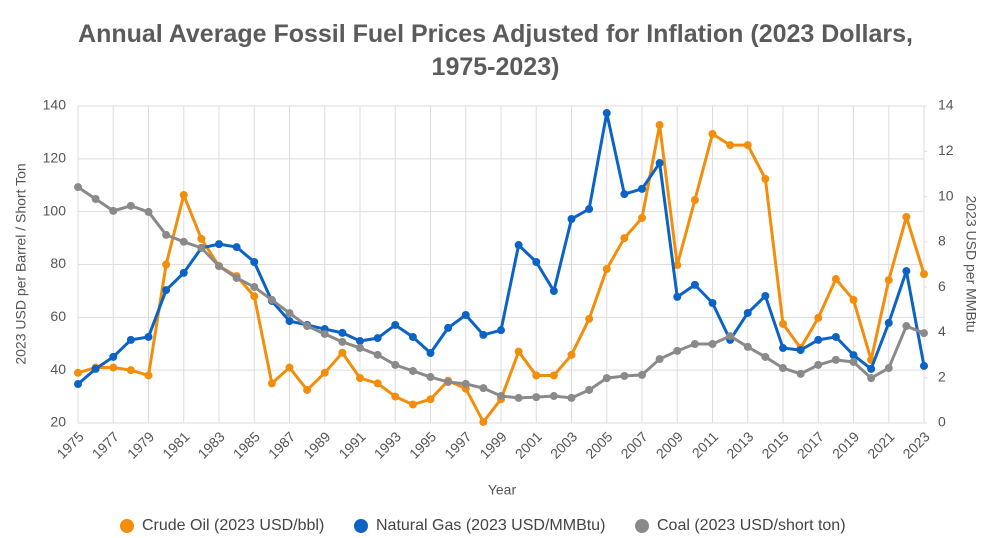 The image size is (991, 538). I want to click on x-tick-label: 1977, so click(105, 444).